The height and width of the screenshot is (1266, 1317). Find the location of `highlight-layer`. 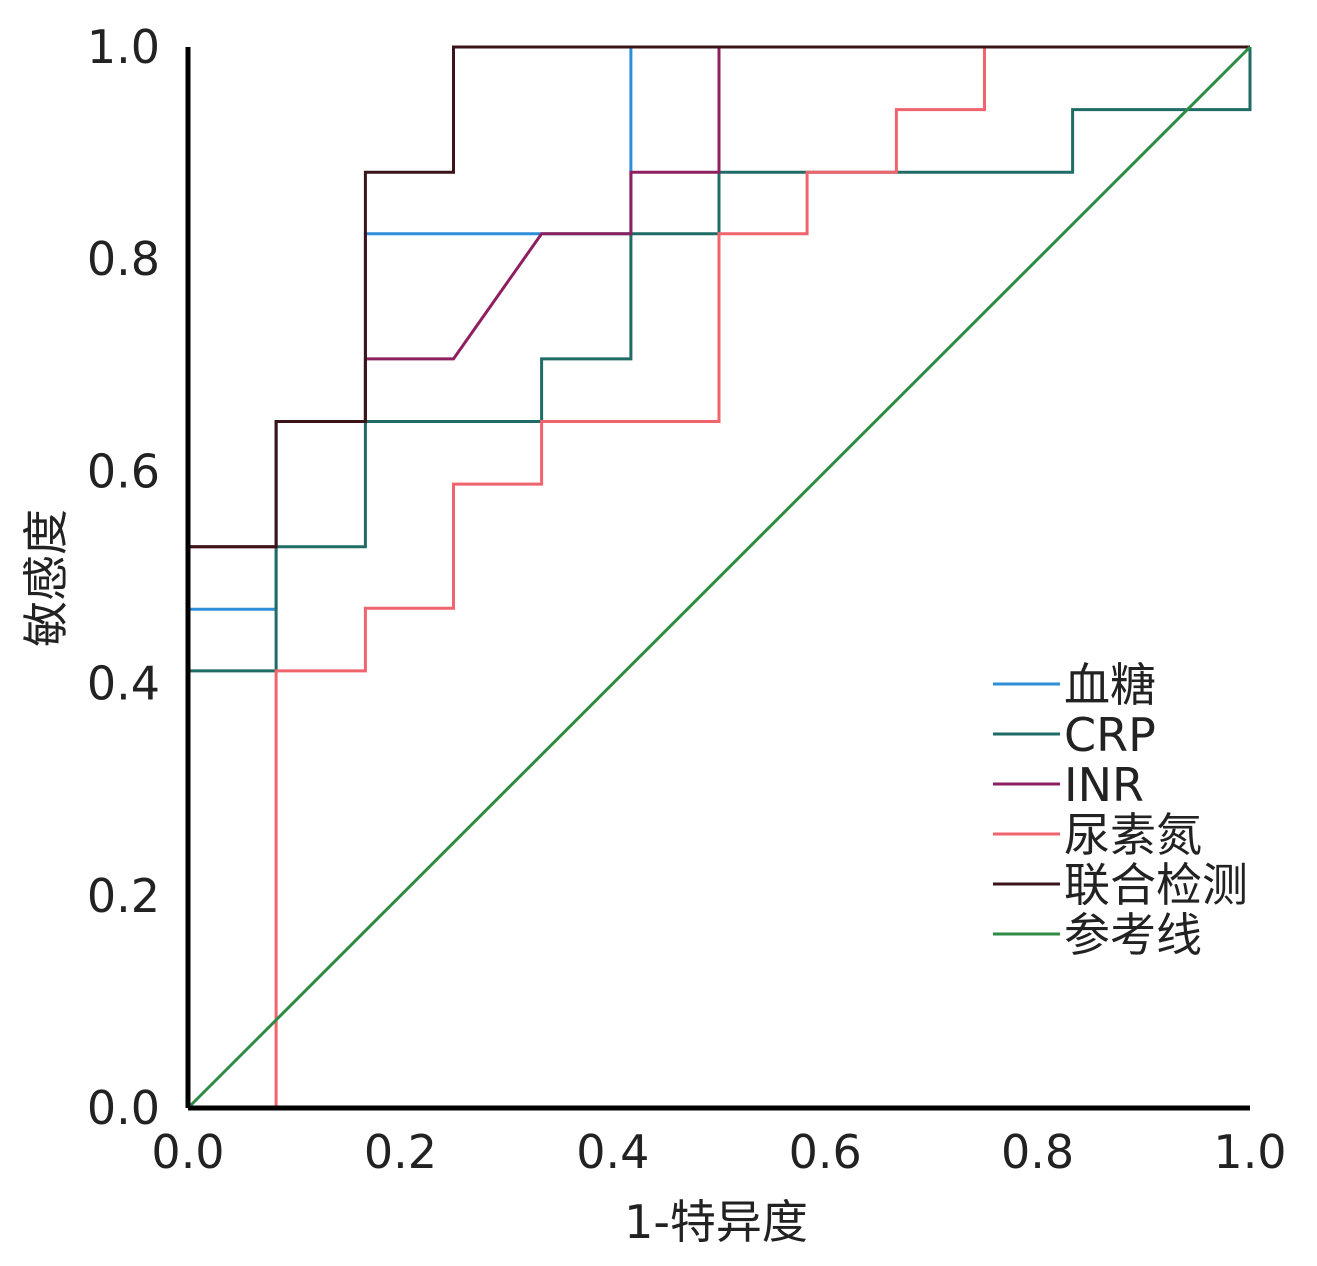

highlight-layer is located at coordinates (231, 828).